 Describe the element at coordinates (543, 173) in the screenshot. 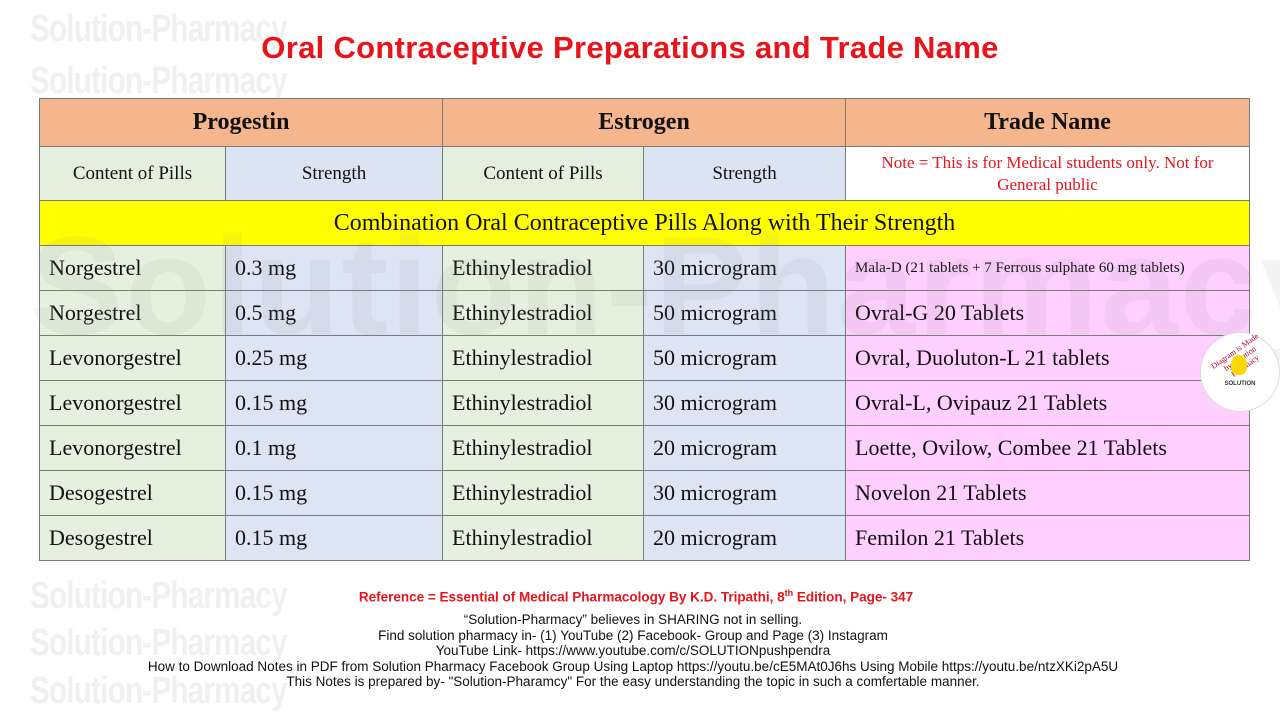

I see `subheader-estrogen-content: Content of Pills` at that location.